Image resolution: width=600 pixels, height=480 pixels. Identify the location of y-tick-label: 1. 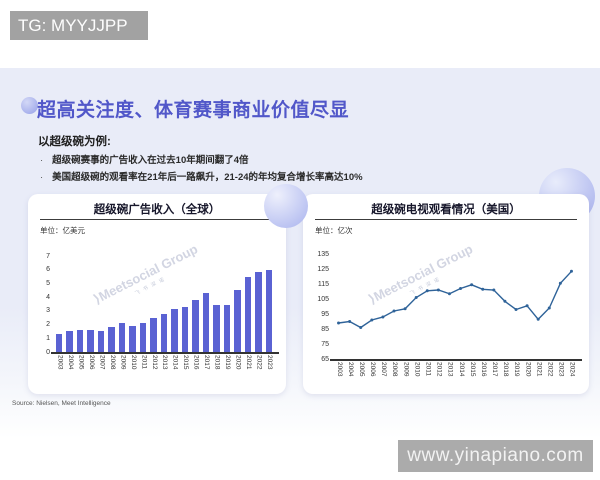
(48, 338).